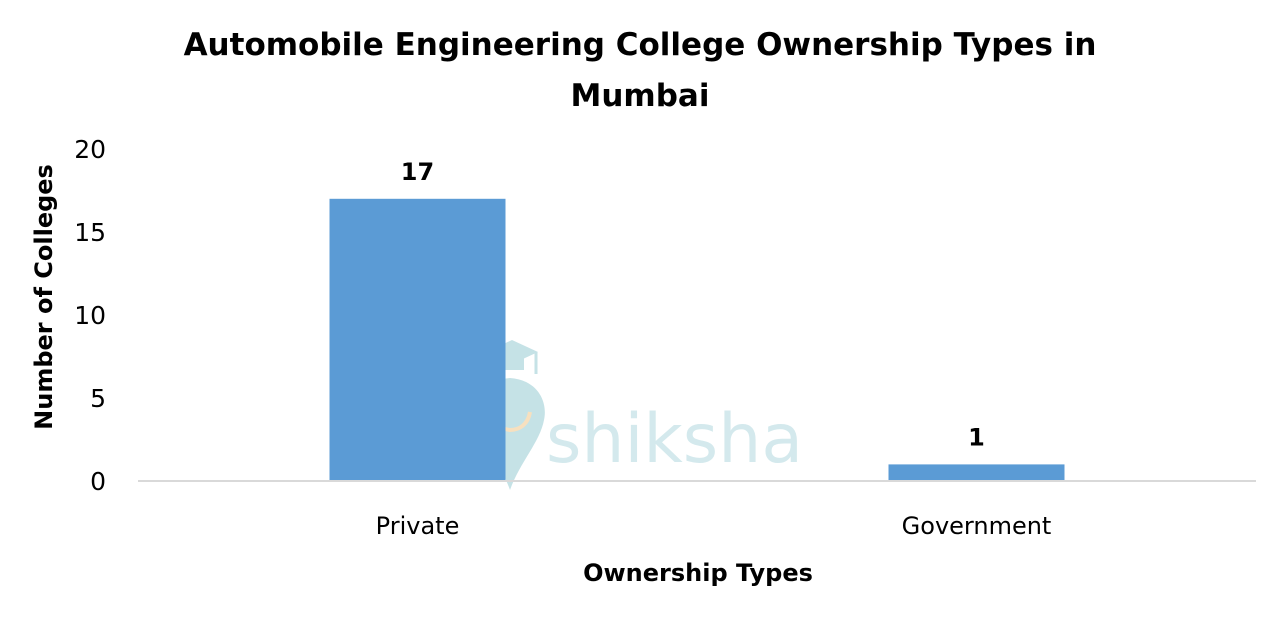 This screenshot has width=1280, height=617. I want to click on y-tick-label: 5, so click(98, 398).